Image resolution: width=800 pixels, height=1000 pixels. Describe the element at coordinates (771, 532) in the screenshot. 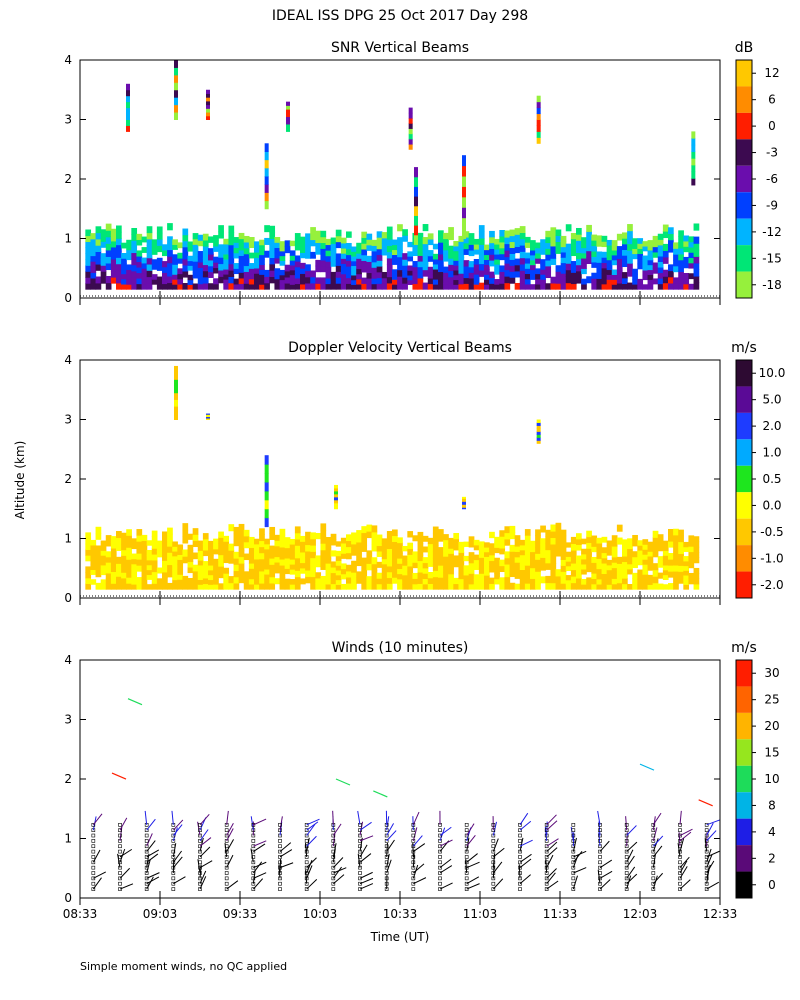

I see `colorbar-label: -0.5` at that location.